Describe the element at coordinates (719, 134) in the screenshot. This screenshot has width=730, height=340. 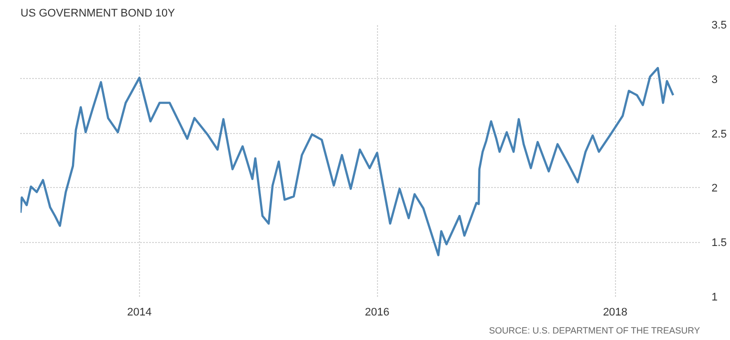
I see `y-tick-label: 2.5` at that location.